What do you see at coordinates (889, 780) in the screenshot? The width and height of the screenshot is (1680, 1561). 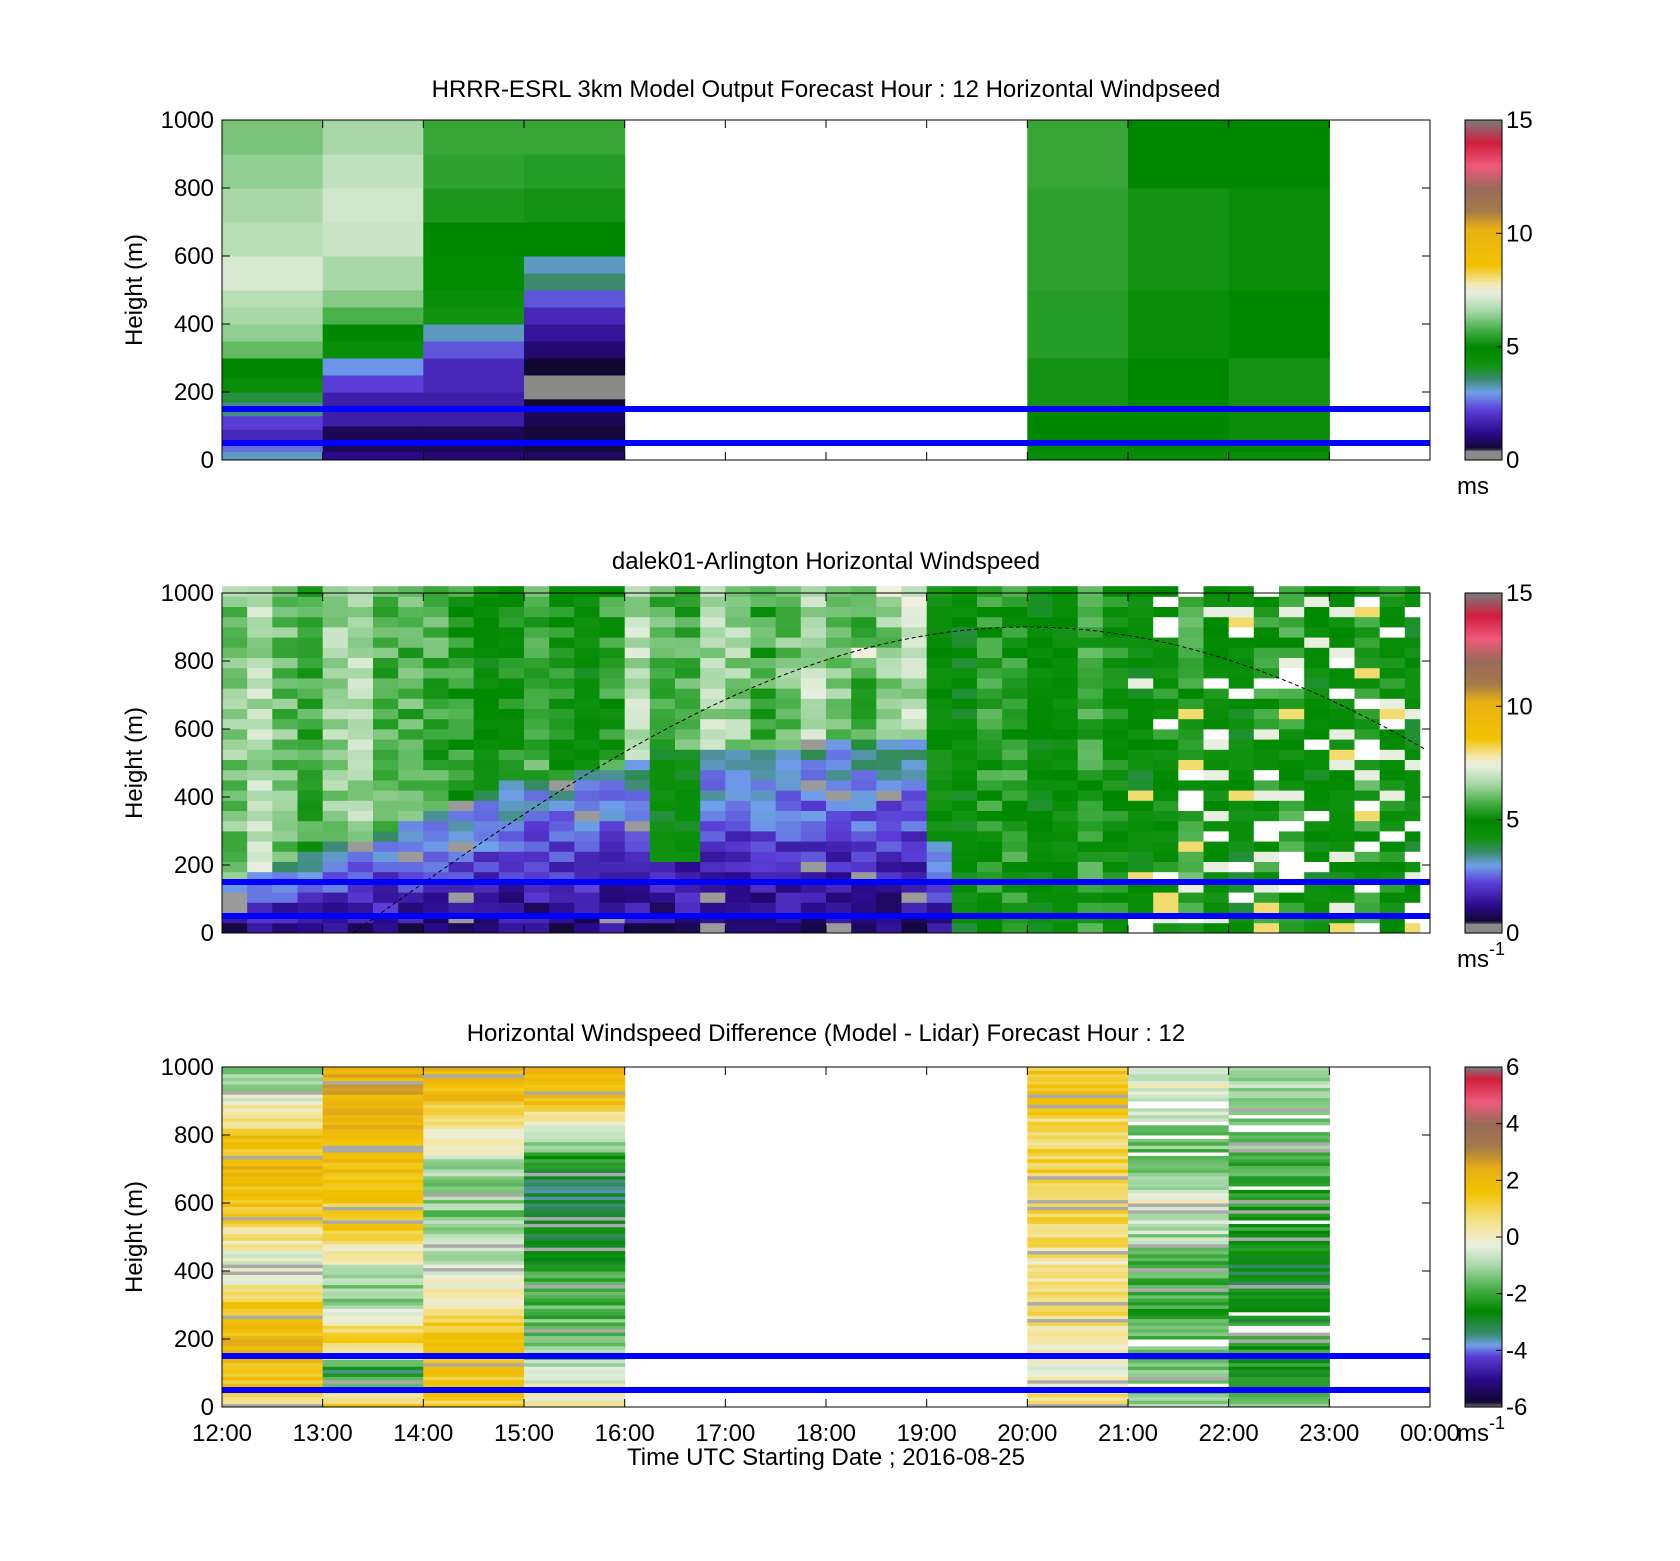 I see `sunlight-curve` at bounding box center [889, 780].